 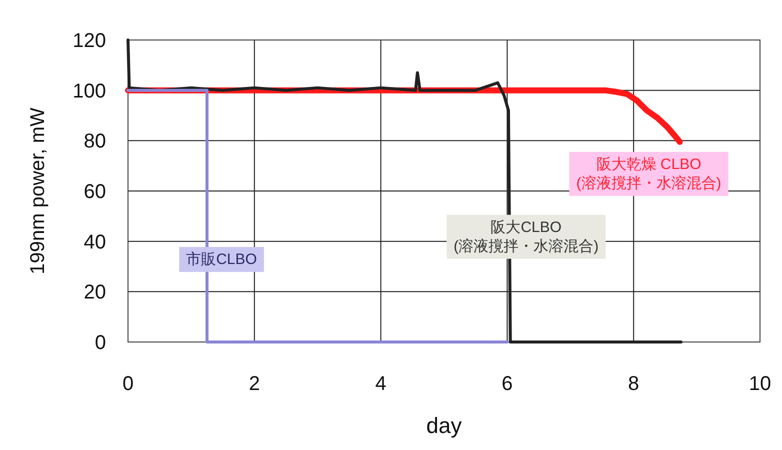 What do you see at coordinates (526, 236) in the screenshot?
I see `series-label: 阪大CLBO (溶液撹拌・水溶混合)` at bounding box center [526, 236].